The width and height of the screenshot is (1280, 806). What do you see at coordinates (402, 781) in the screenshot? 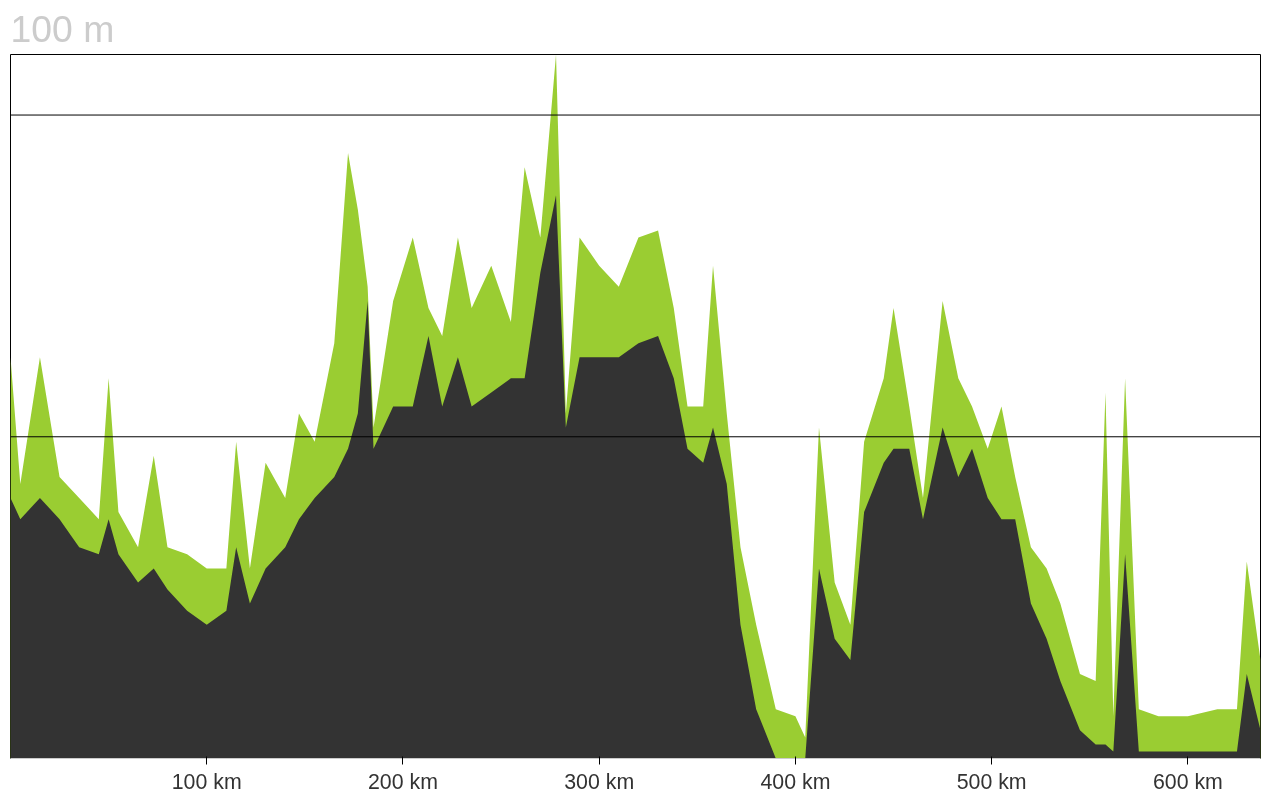
I see `x-tick-label: 200 km` at bounding box center [402, 781].